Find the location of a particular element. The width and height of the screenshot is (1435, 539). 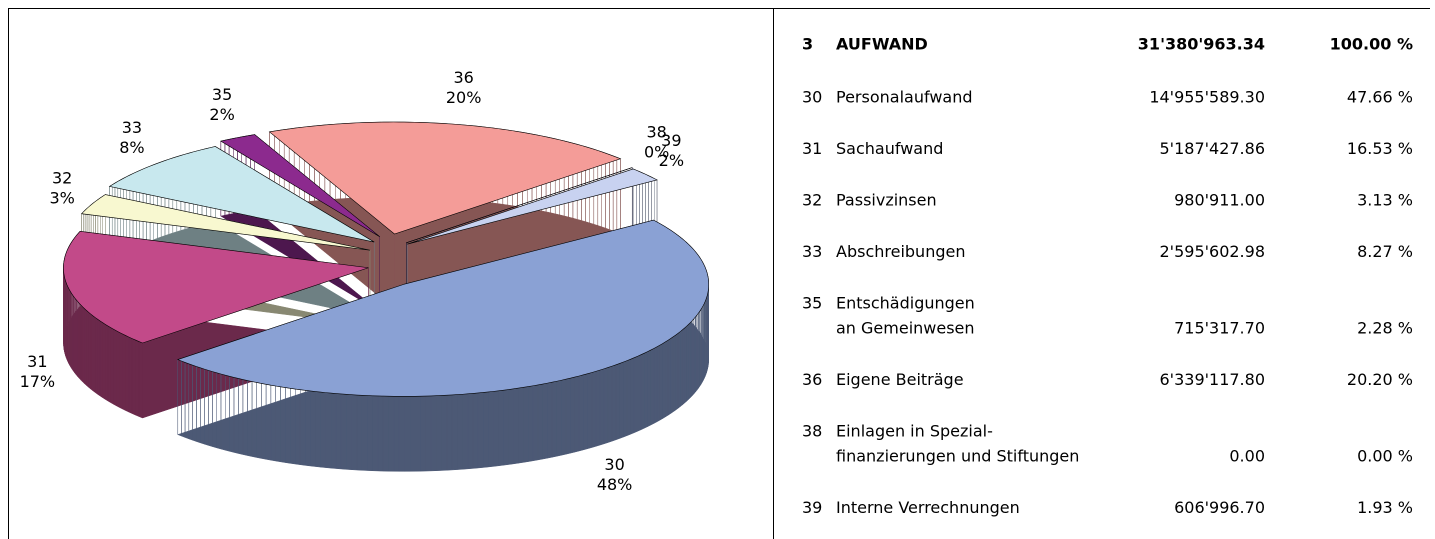

row-code: 35 is located at coordinates (812, 303).